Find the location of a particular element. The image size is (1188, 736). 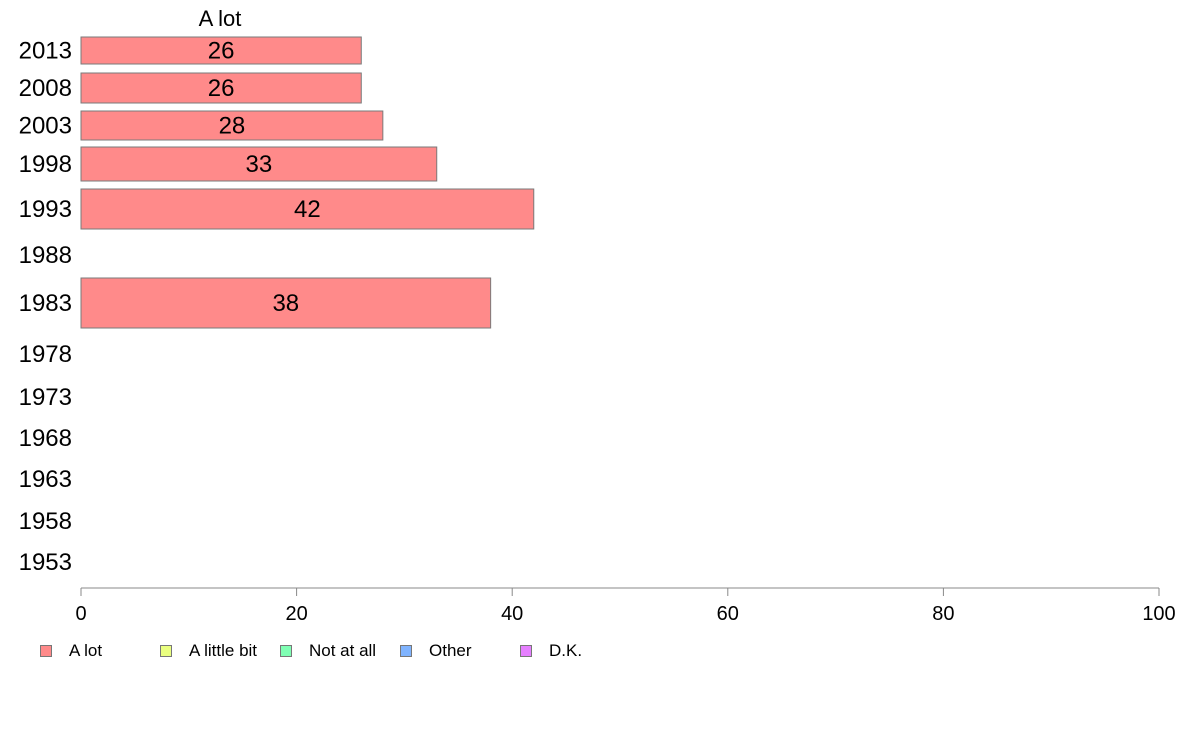

legend-label: Other is located at coordinates (450, 650).